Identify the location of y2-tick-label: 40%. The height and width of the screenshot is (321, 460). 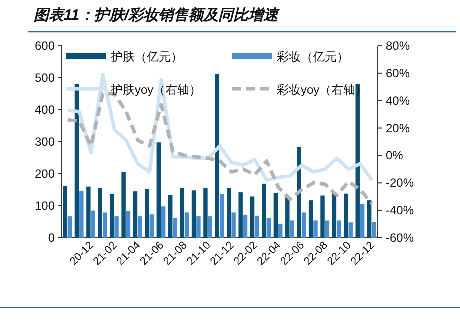
(398, 101).